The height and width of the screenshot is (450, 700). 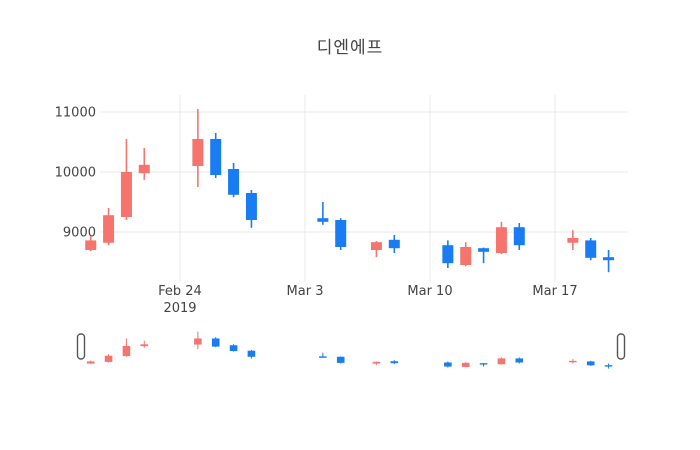 What do you see at coordinates (367, 300) in the screenshot?
I see `x-axis-labels: Feb 24 2019 Mar 3 Mar 10 Mar 17` at bounding box center [367, 300].